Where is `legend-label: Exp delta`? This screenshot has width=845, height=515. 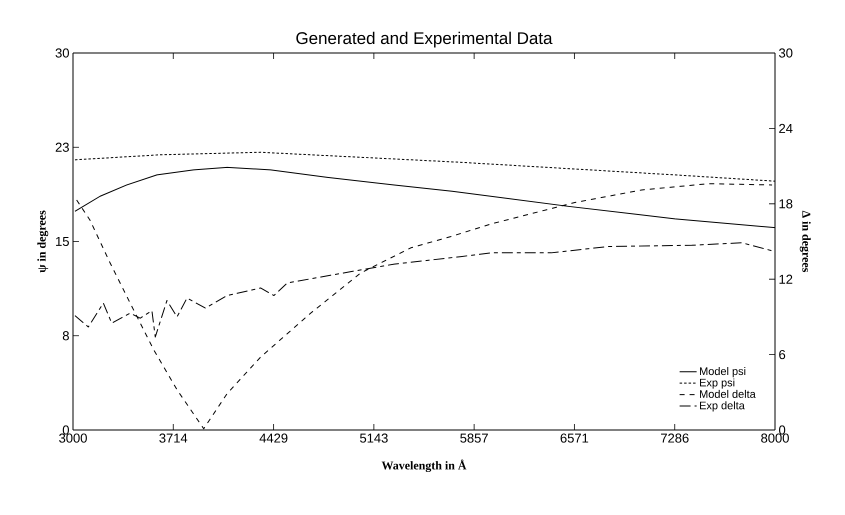 legend-label: Exp delta is located at coordinates (722, 406).